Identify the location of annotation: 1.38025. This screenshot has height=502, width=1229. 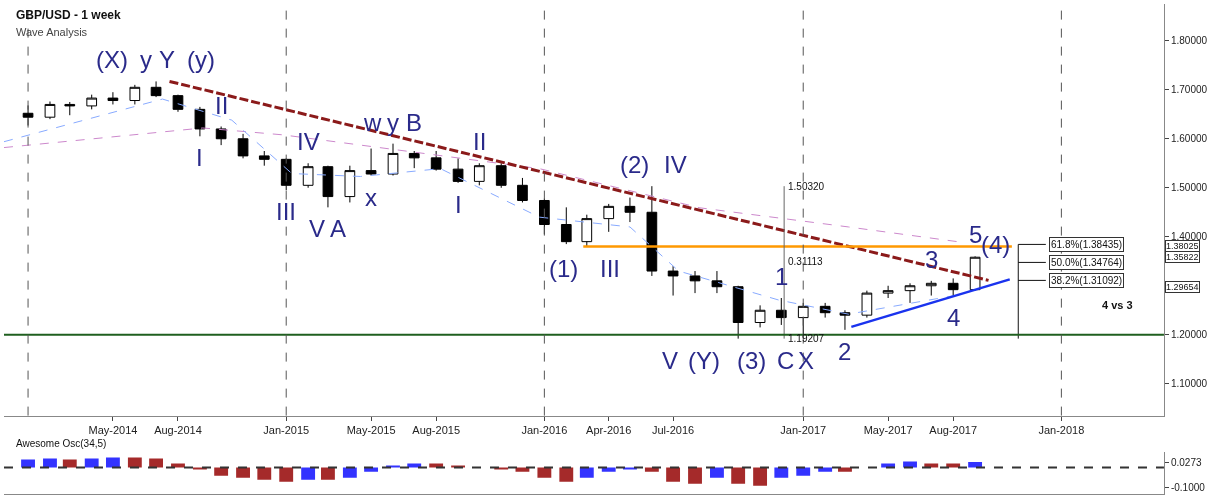
(1182, 246).